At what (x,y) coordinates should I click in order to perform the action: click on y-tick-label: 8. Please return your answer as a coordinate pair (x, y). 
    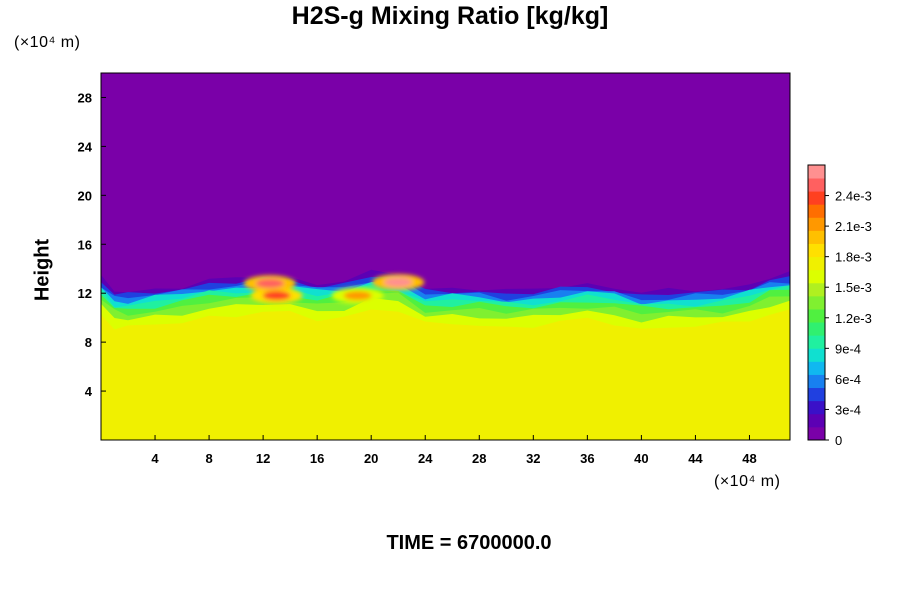
    Looking at the image, I should click on (88, 342).